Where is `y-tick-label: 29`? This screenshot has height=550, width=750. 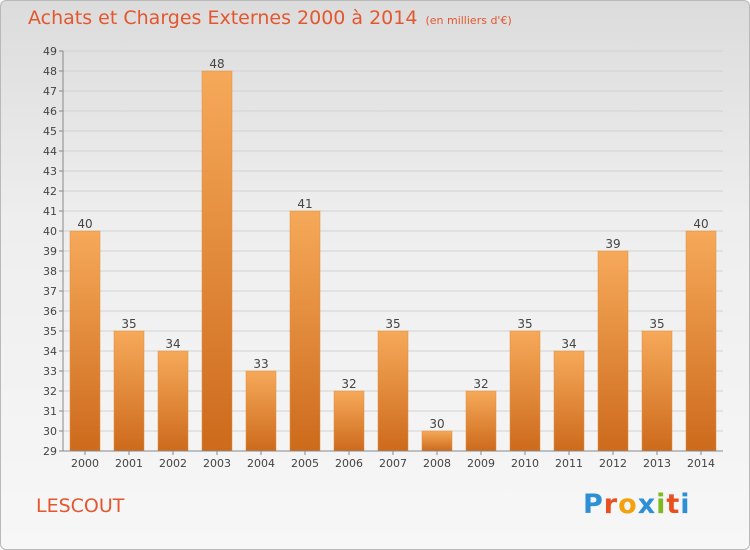
y-tick-label: 29 is located at coordinates (50, 451).